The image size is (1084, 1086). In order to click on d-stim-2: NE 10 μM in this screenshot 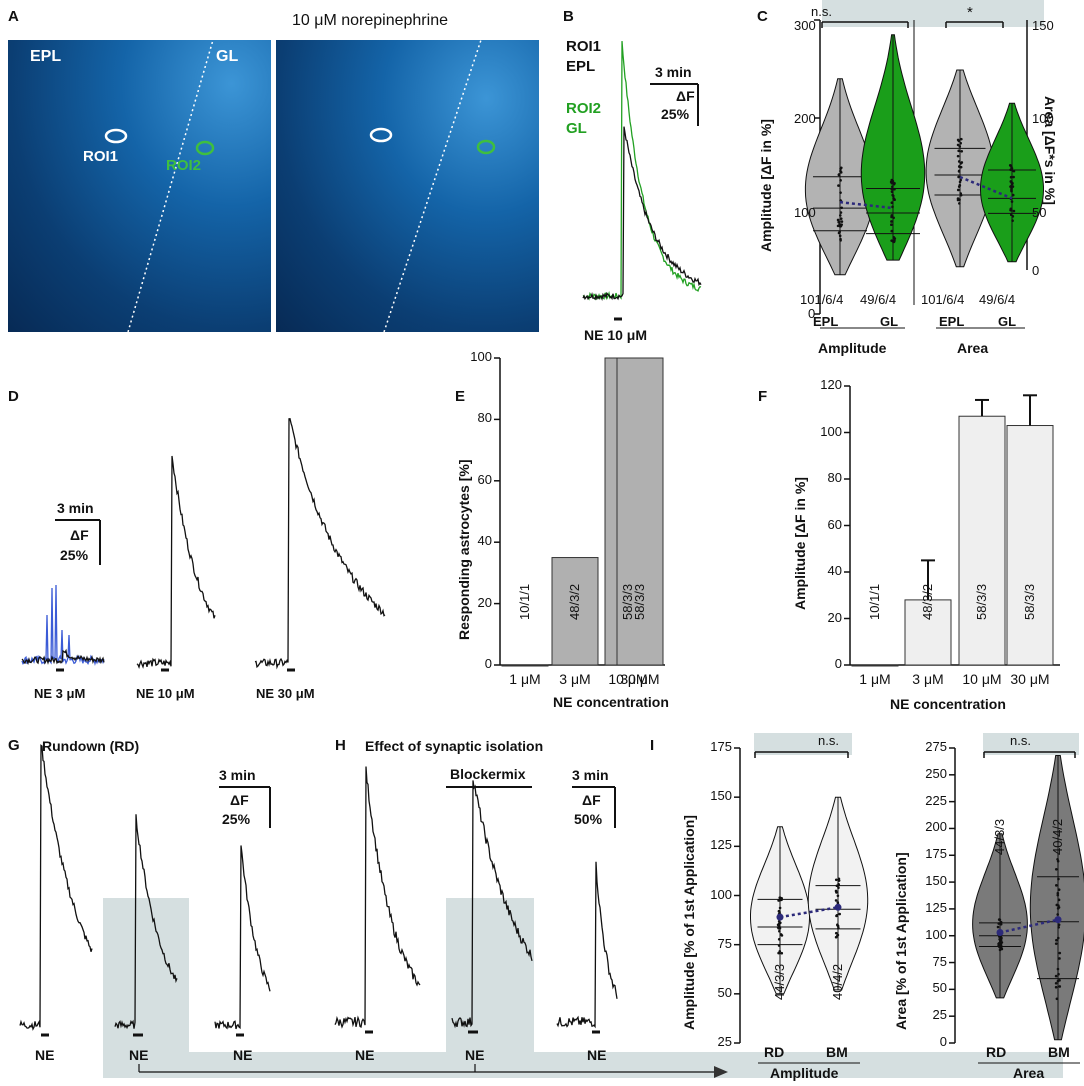, I will do `click(165, 693)`.